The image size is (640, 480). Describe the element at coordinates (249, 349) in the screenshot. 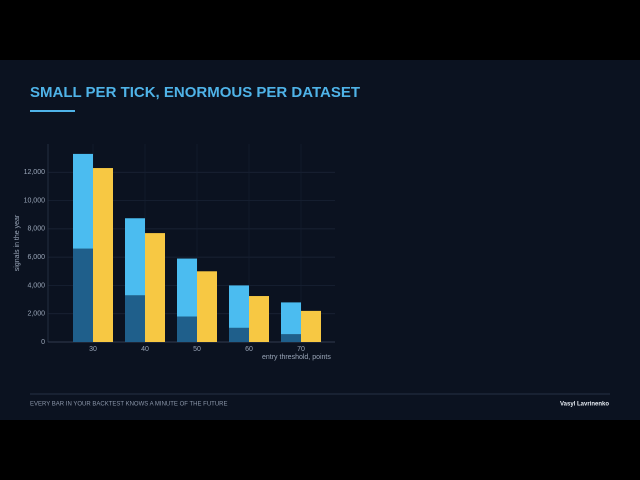

I see `x-tick-label: 60` at that location.